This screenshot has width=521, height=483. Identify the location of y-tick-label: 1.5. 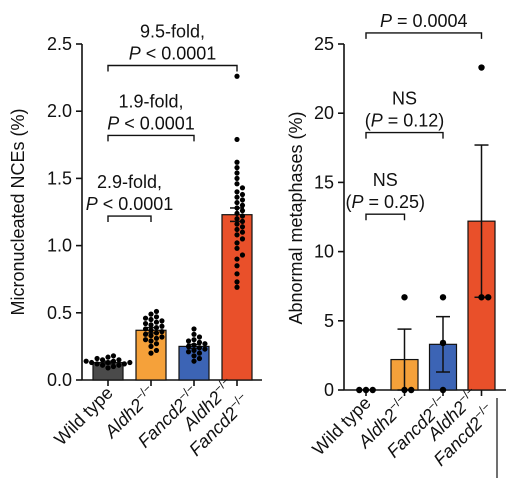
(59, 178).